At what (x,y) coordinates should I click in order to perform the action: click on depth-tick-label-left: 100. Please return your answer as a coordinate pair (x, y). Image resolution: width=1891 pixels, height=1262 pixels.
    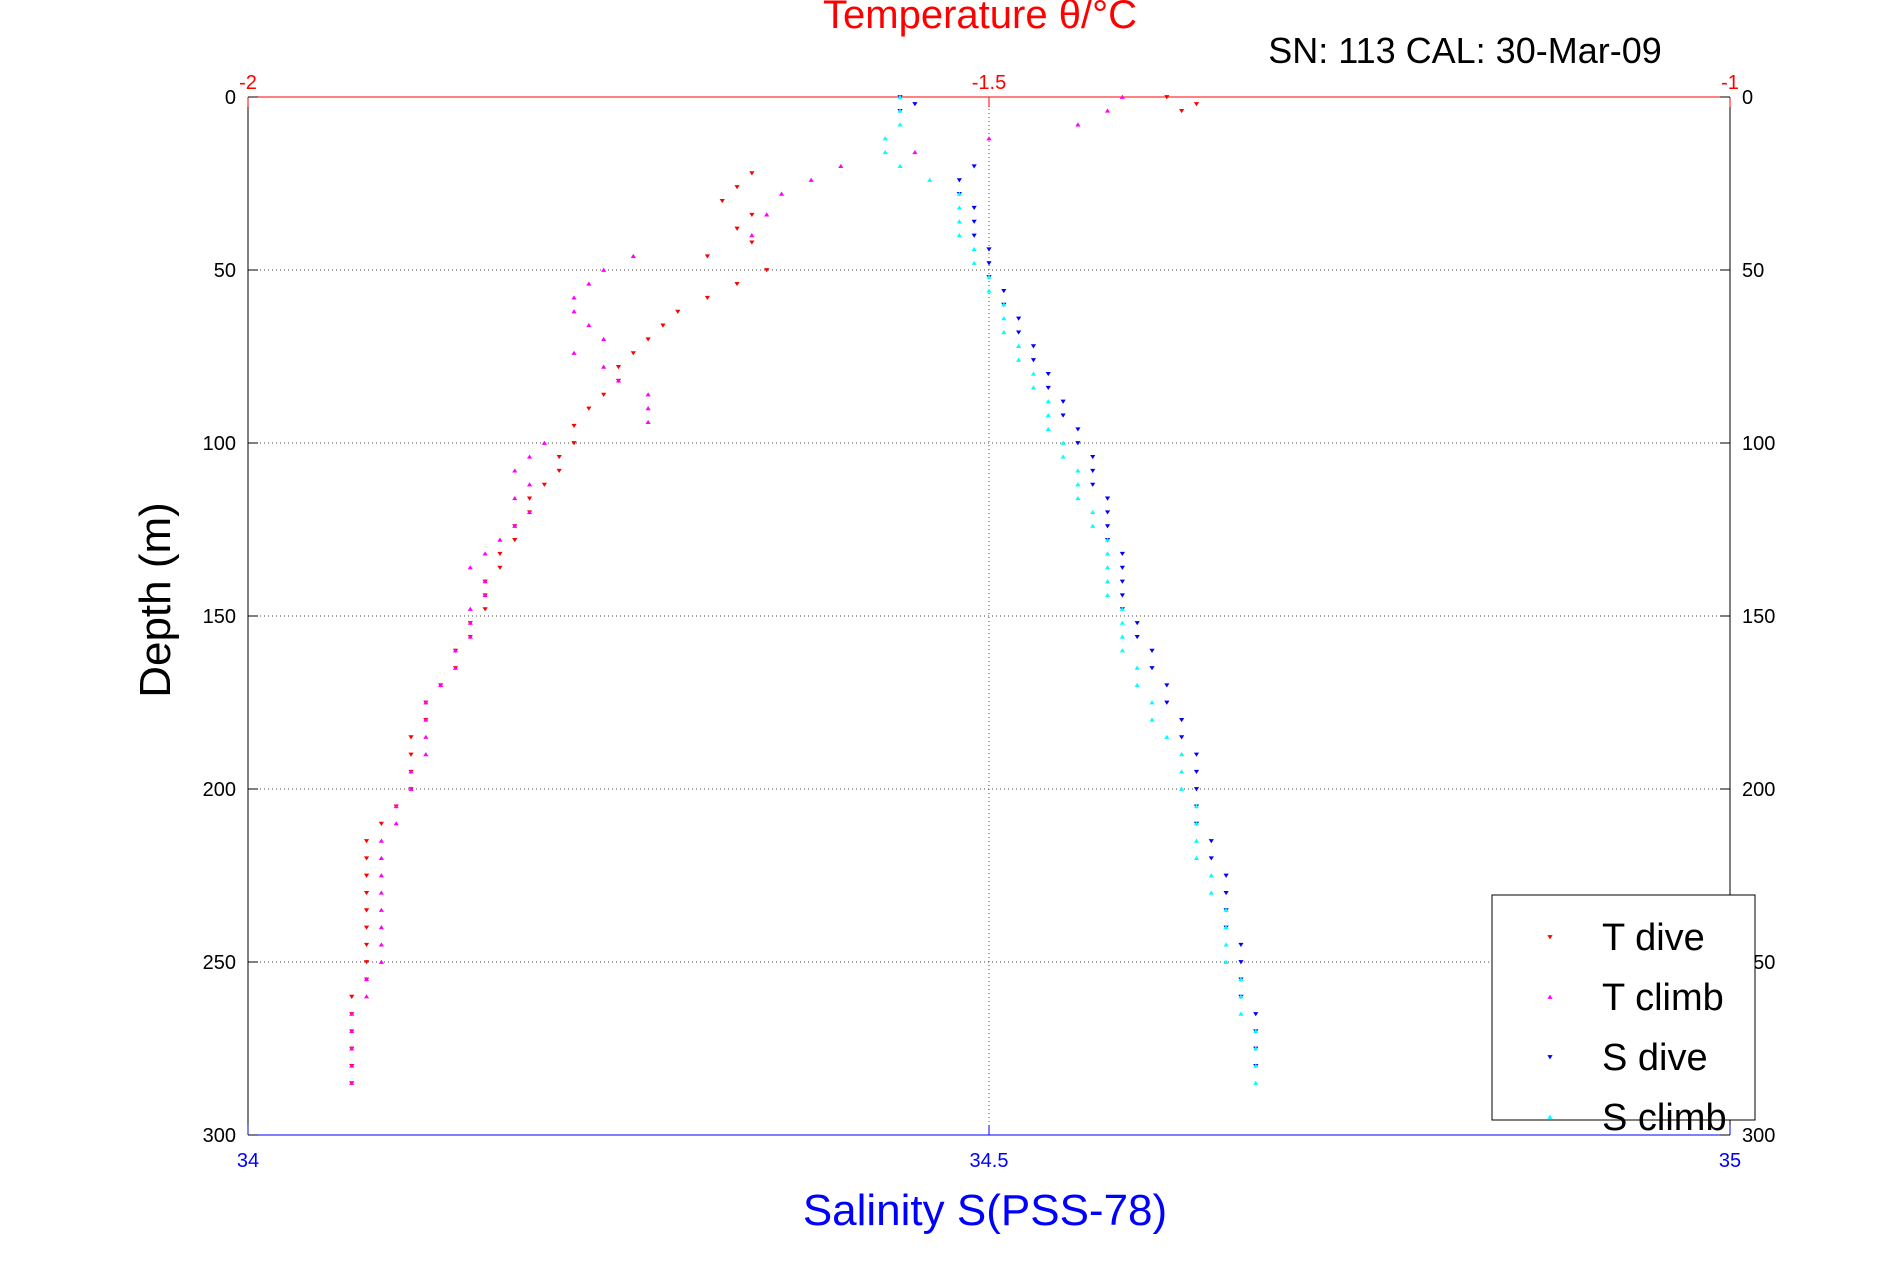
    Looking at the image, I should click on (219, 444).